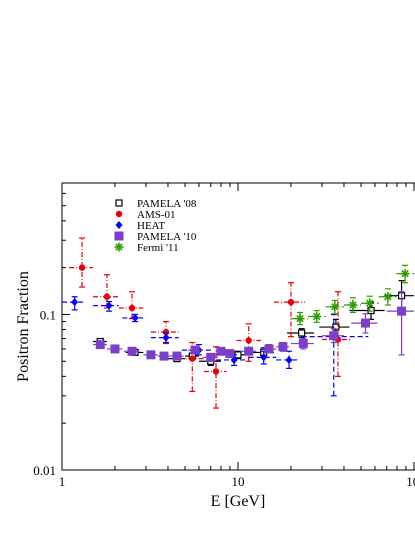 The height and width of the screenshot is (537, 415). I want to click on x-tick-label: 1, so click(62, 481).